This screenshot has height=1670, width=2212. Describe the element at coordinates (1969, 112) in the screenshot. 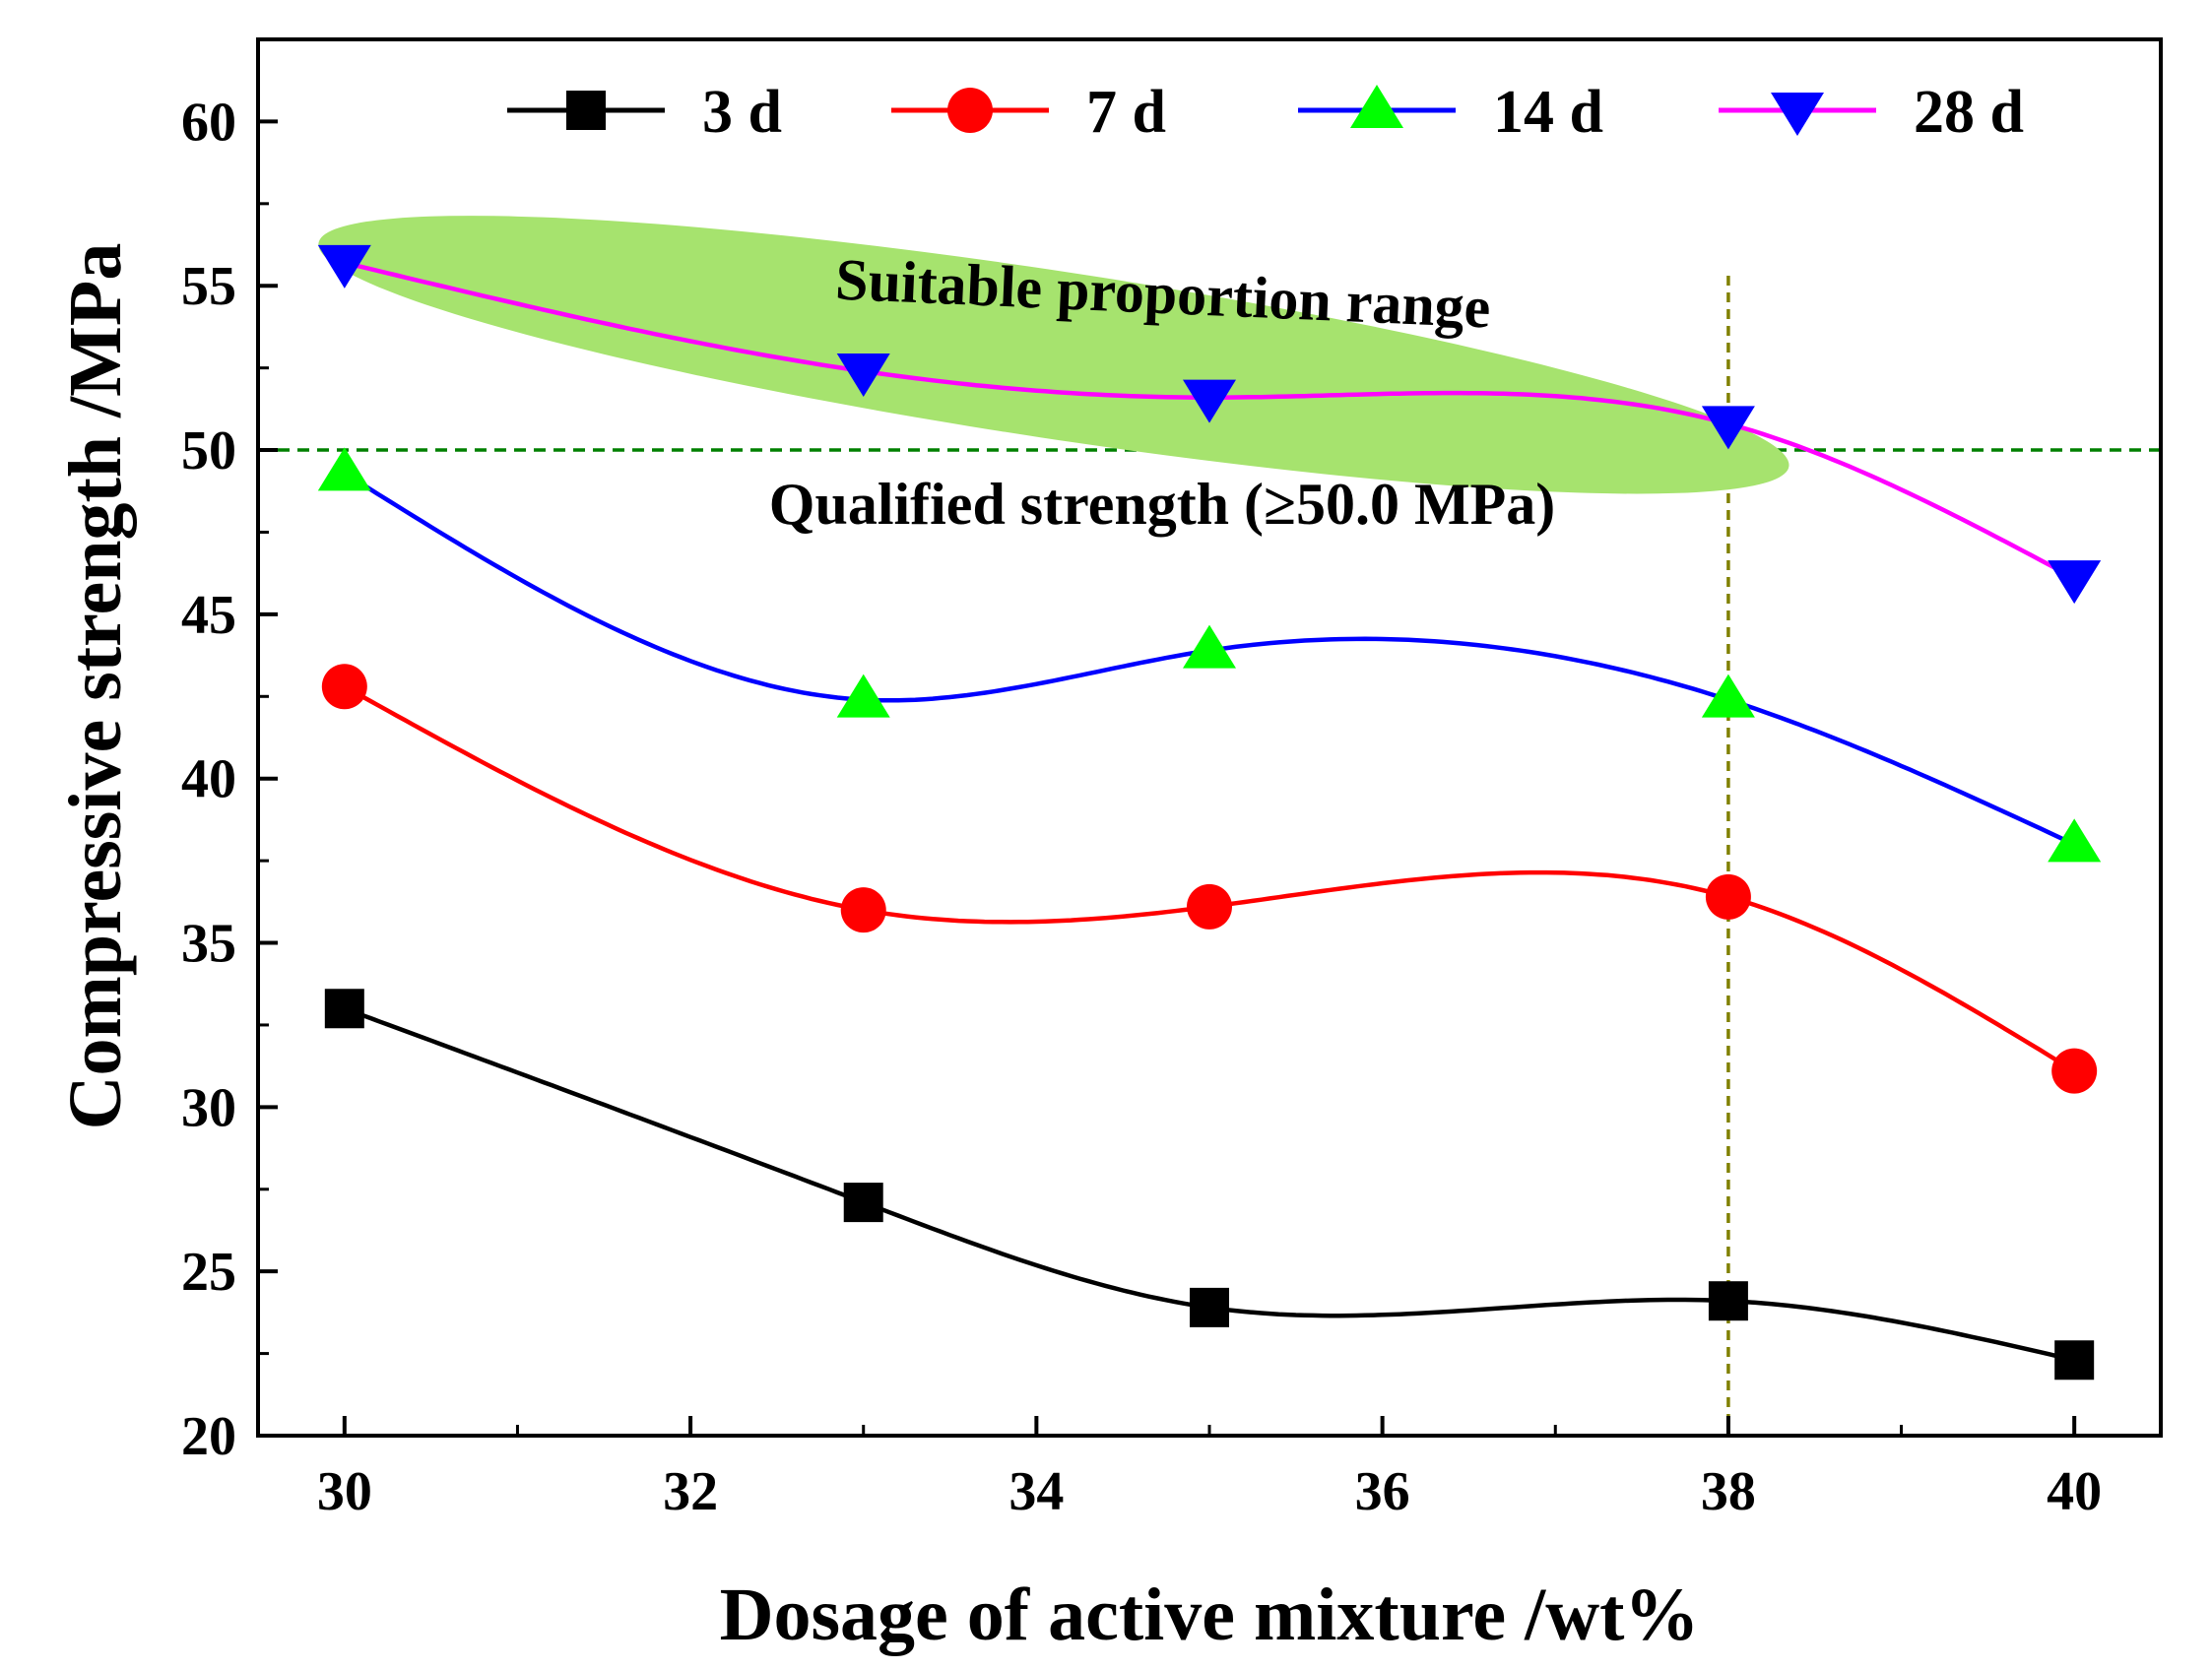

I see `legend-label-28-d: 28 d` at that location.